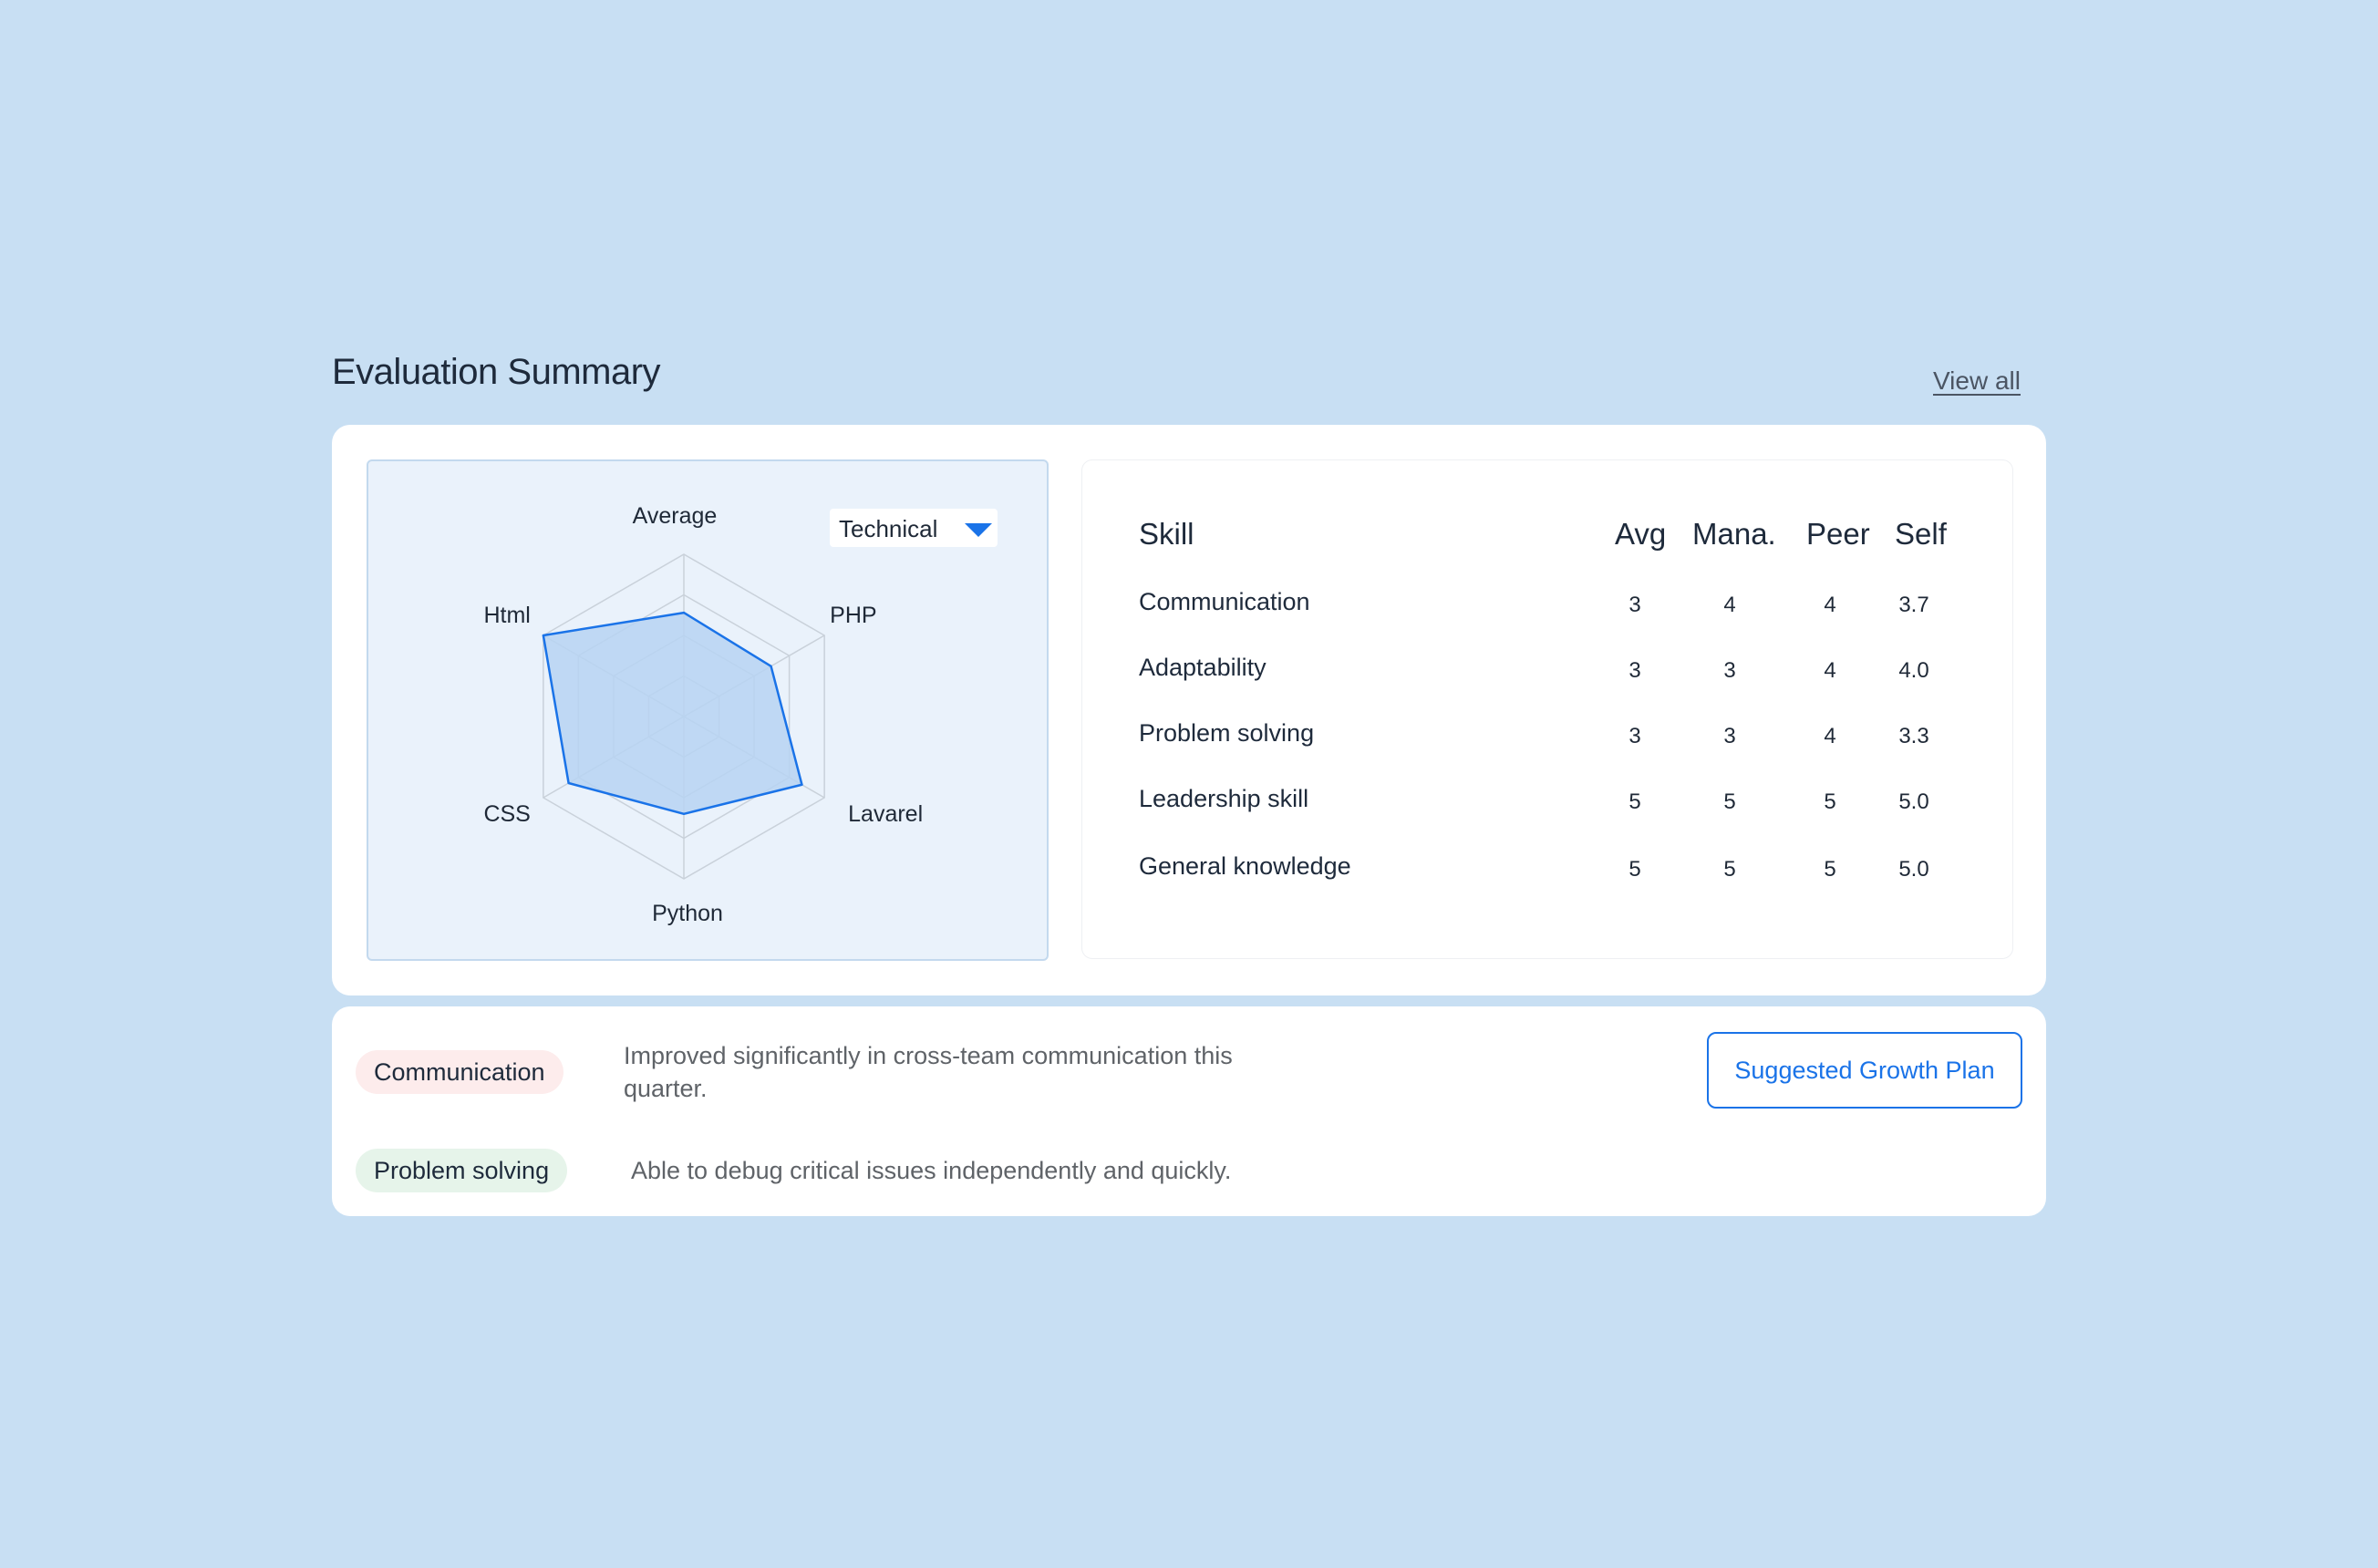 The height and width of the screenshot is (1568, 2378). I want to click on chevron-down-icon, so click(979, 530).